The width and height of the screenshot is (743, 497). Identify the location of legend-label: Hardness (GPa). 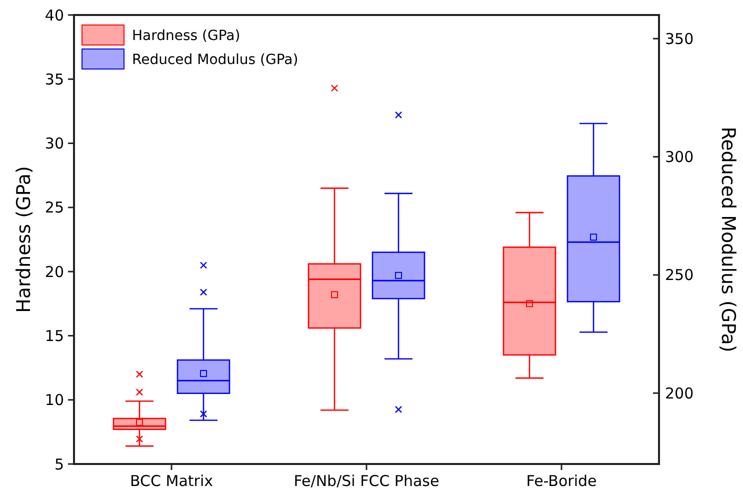
(186, 36).